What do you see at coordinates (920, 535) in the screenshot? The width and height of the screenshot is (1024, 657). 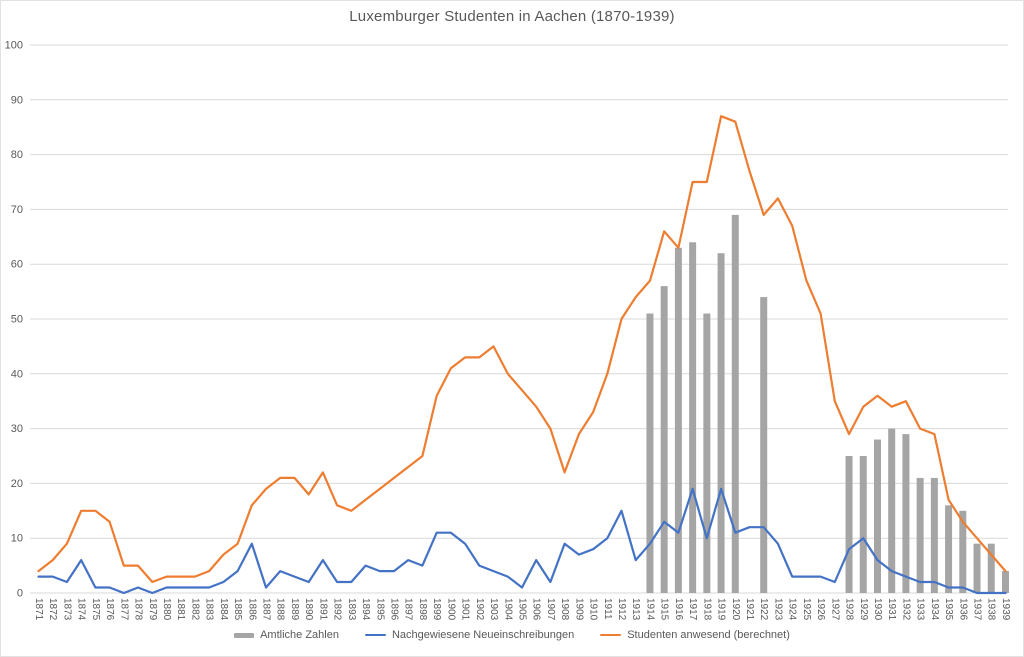 I see `bar-1933` at bounding box center [920, 535].